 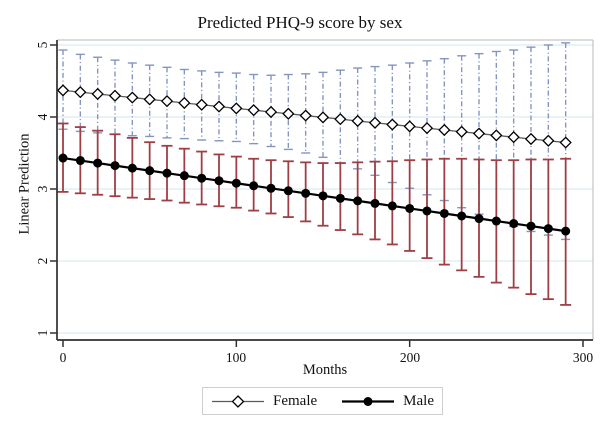 I want to click on y-tick-4: 4, so click(x=42, y=117).